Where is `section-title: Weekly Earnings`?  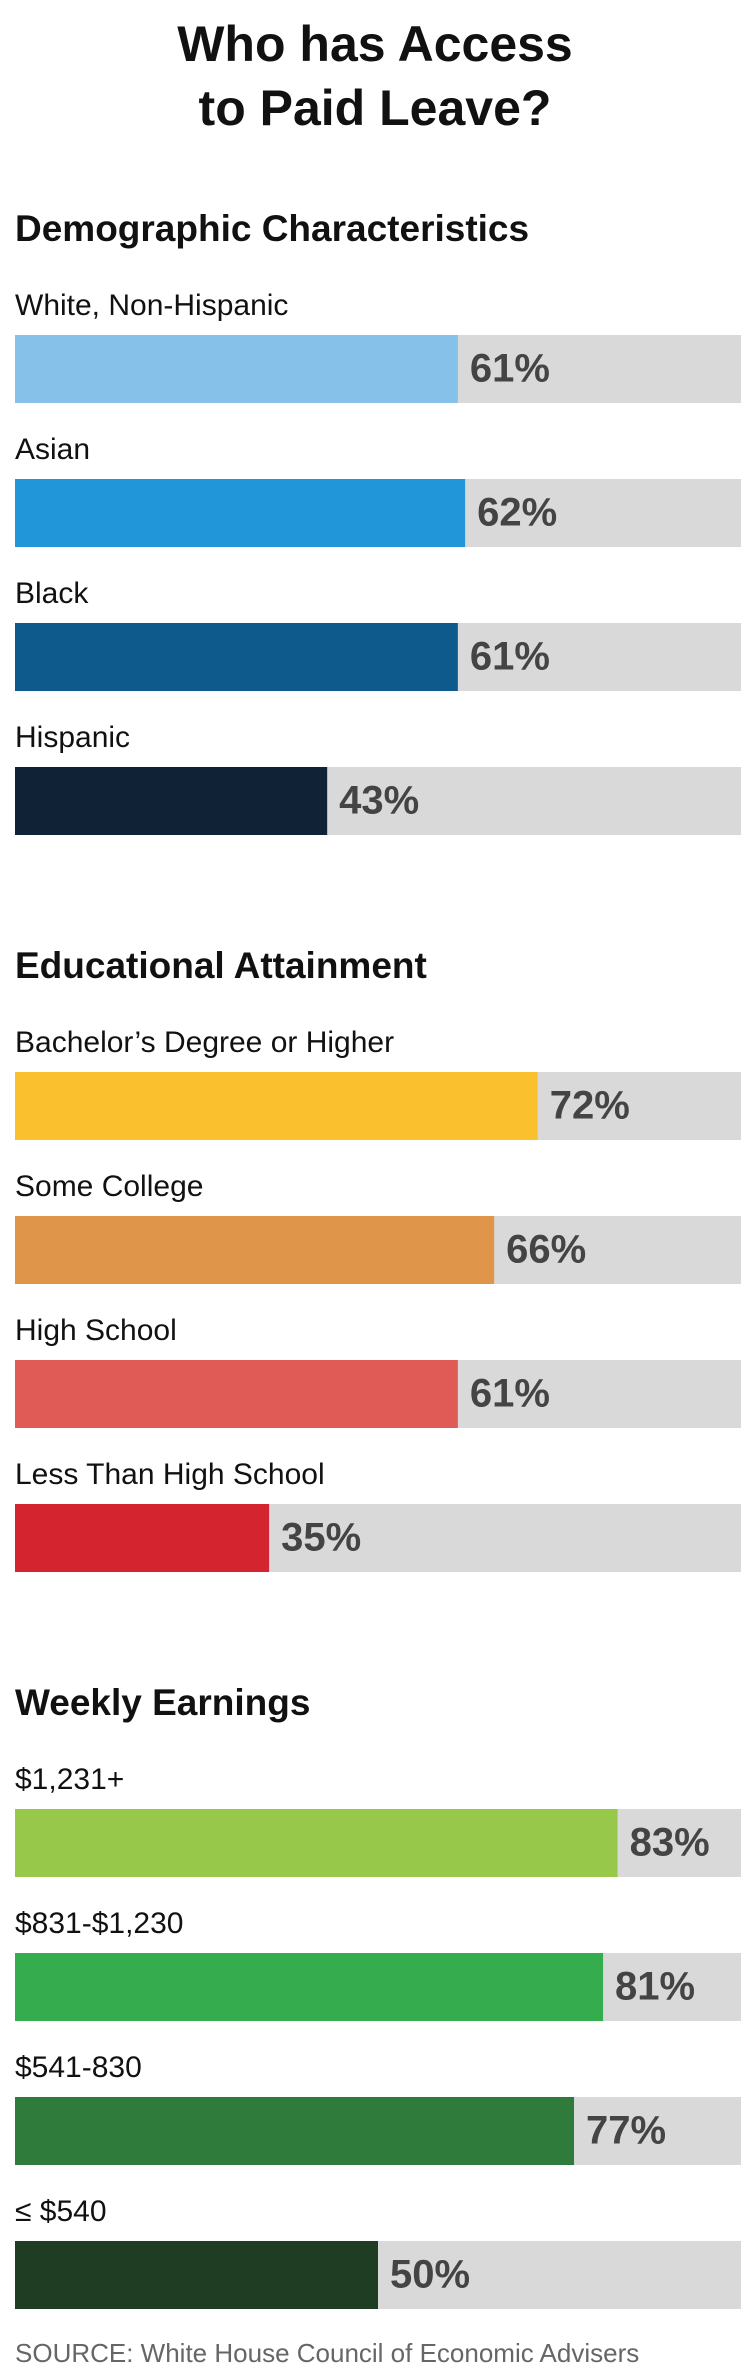 section-title: Weekly Earnings is located at coordinates (162, 1702).